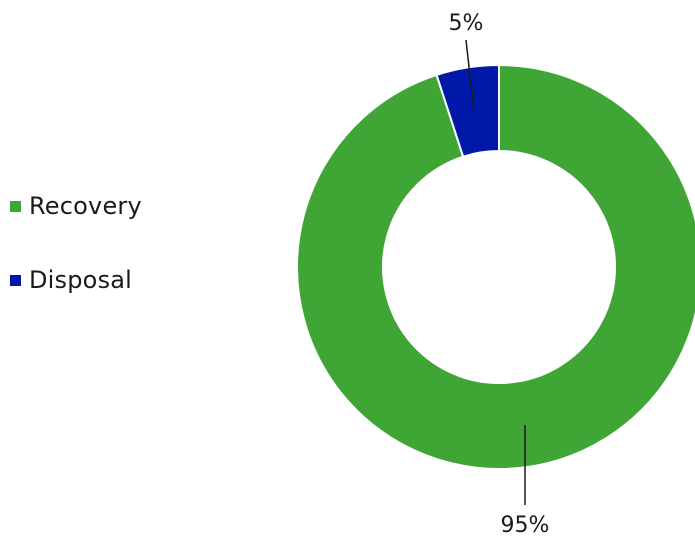 This screenshot has width=695, height=540. Describe the element at coordinates (81, 280) in the screenshot. I see `legend-label-disposal: Disposal` at that location.